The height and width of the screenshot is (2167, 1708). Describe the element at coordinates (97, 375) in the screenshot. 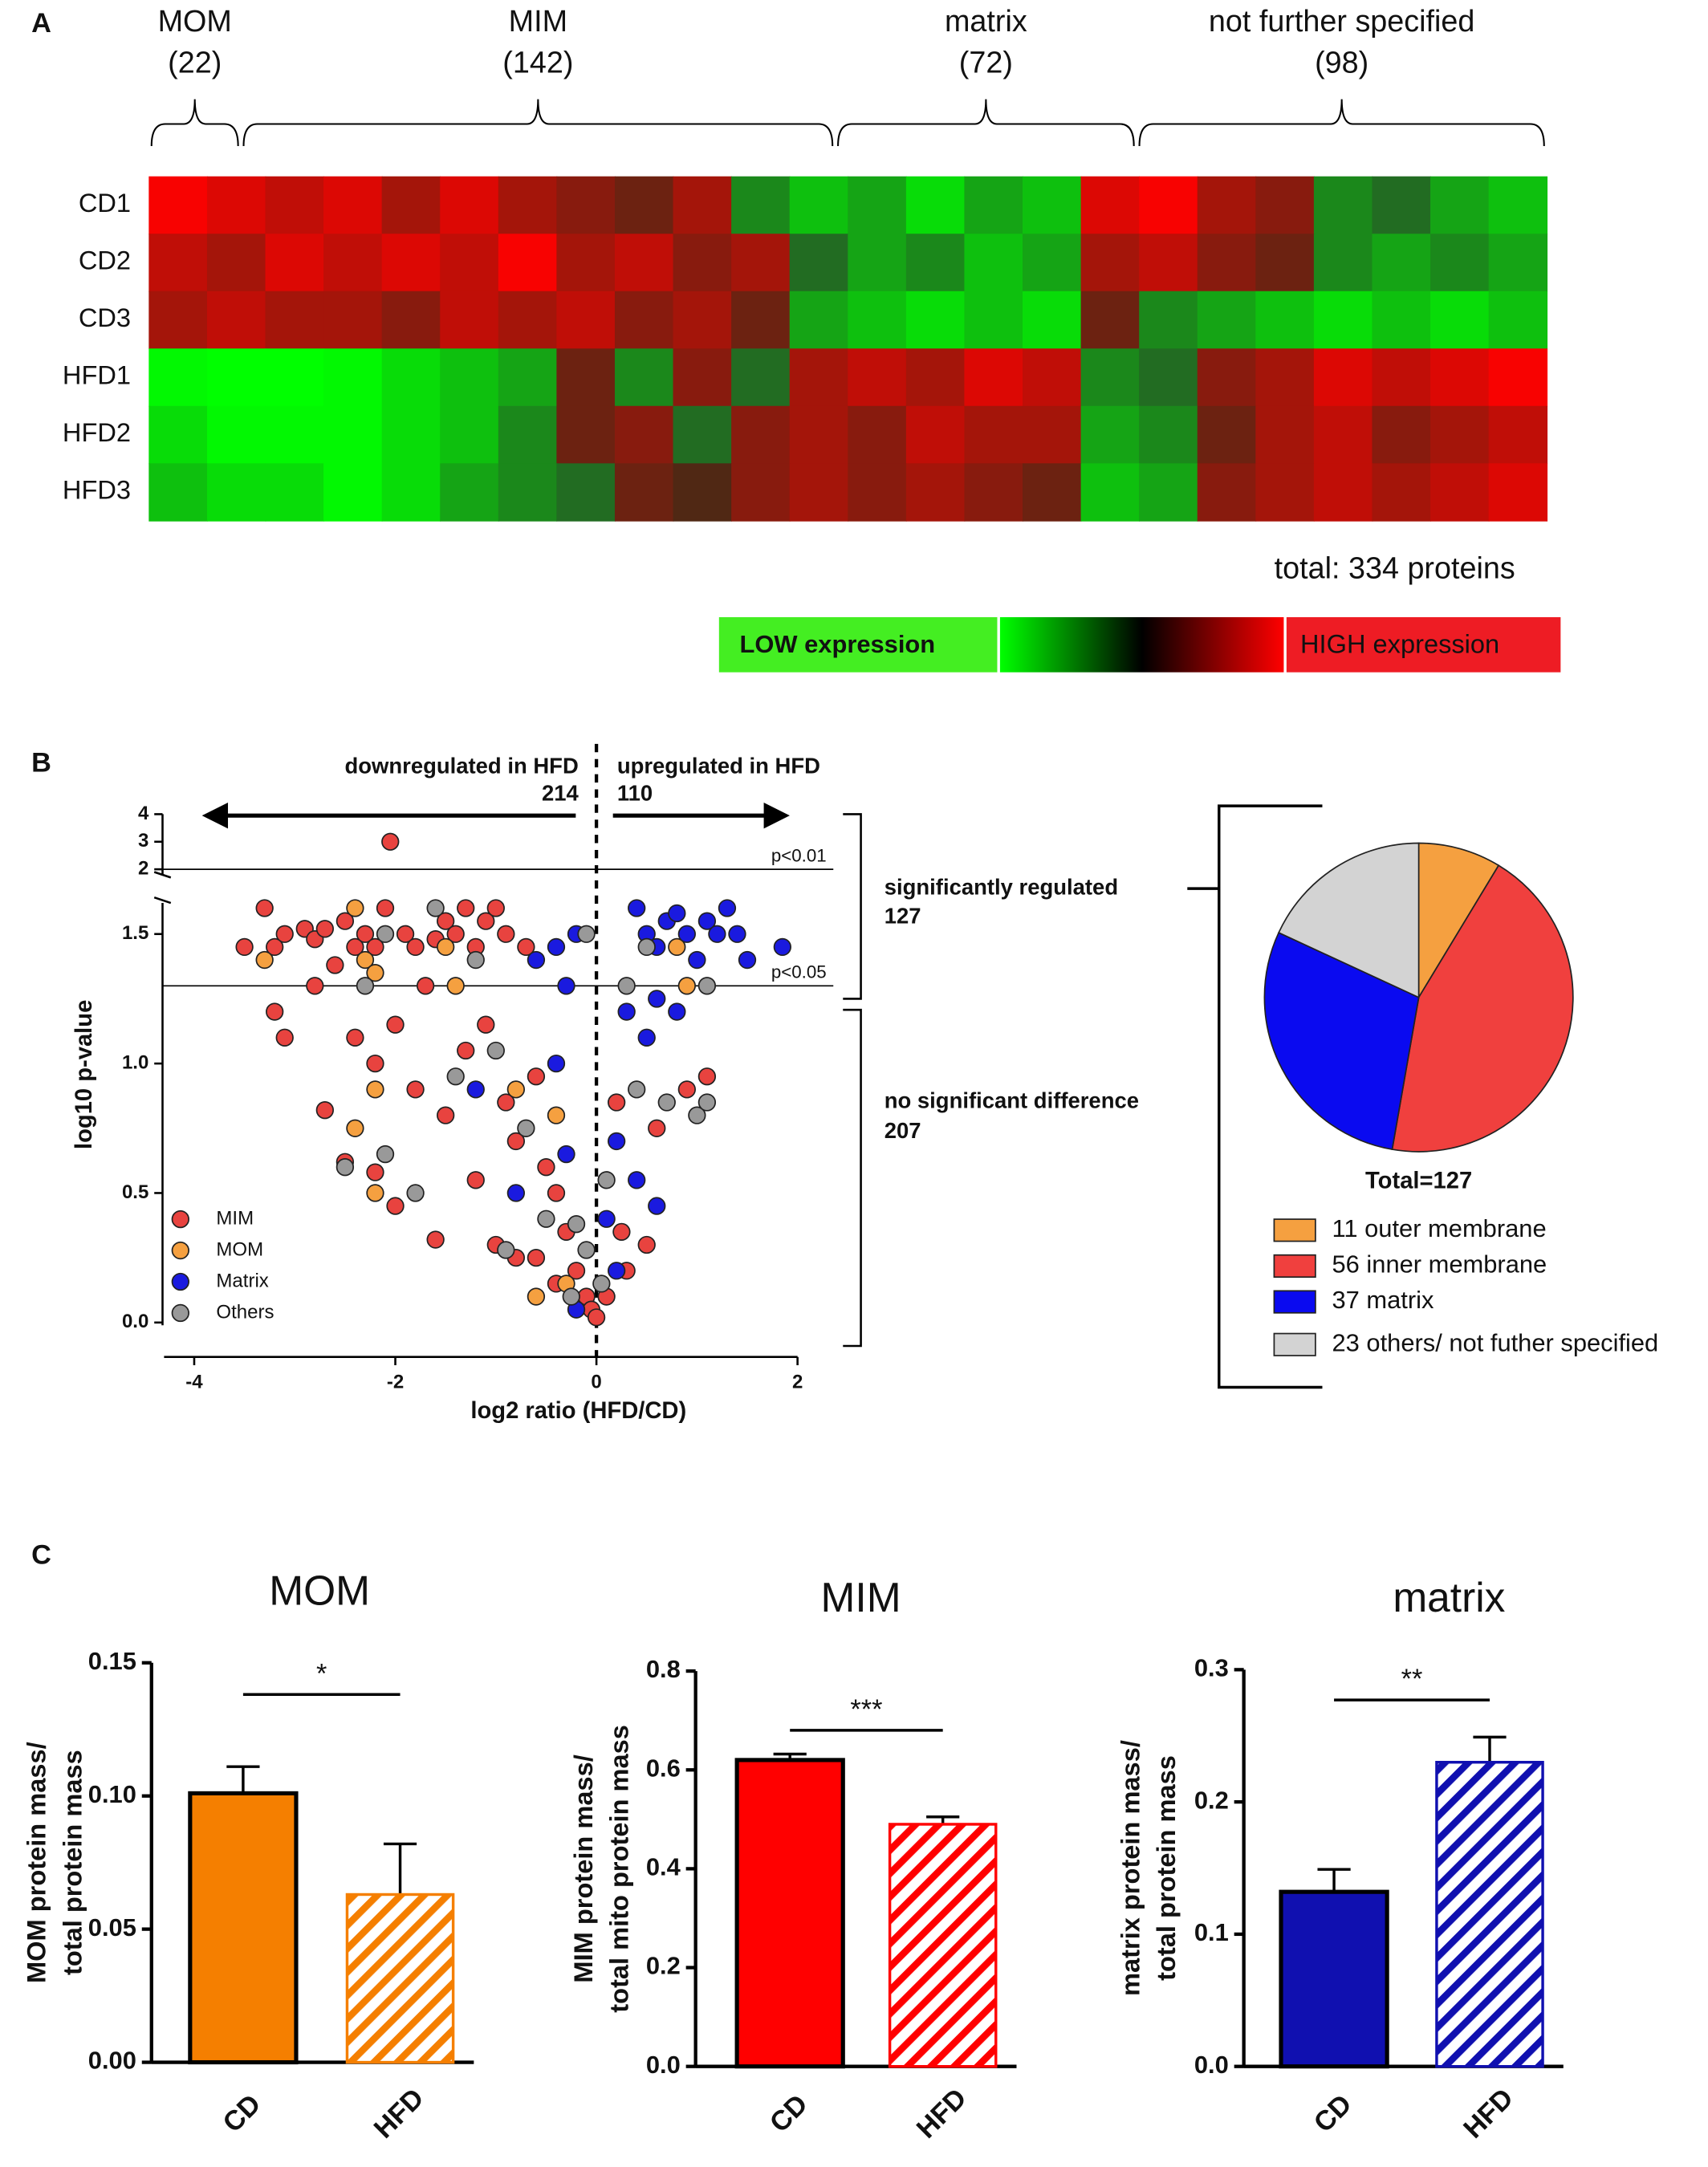

I see `row-label: HFD1` at that location.